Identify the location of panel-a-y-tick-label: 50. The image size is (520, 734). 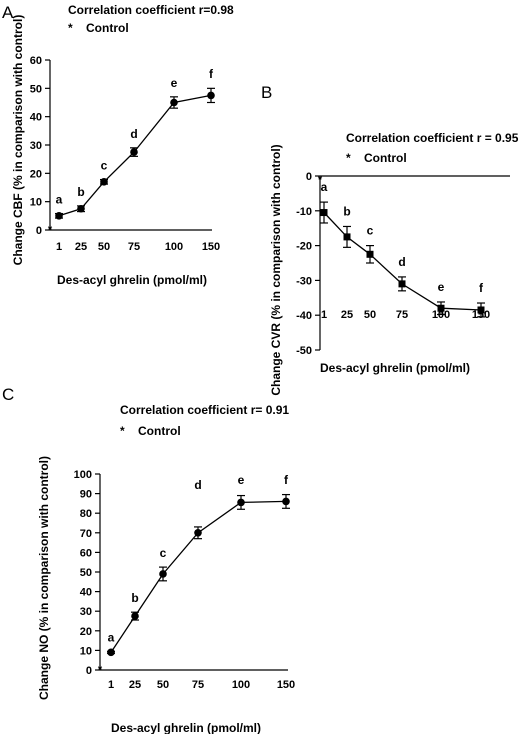
(36, 89).